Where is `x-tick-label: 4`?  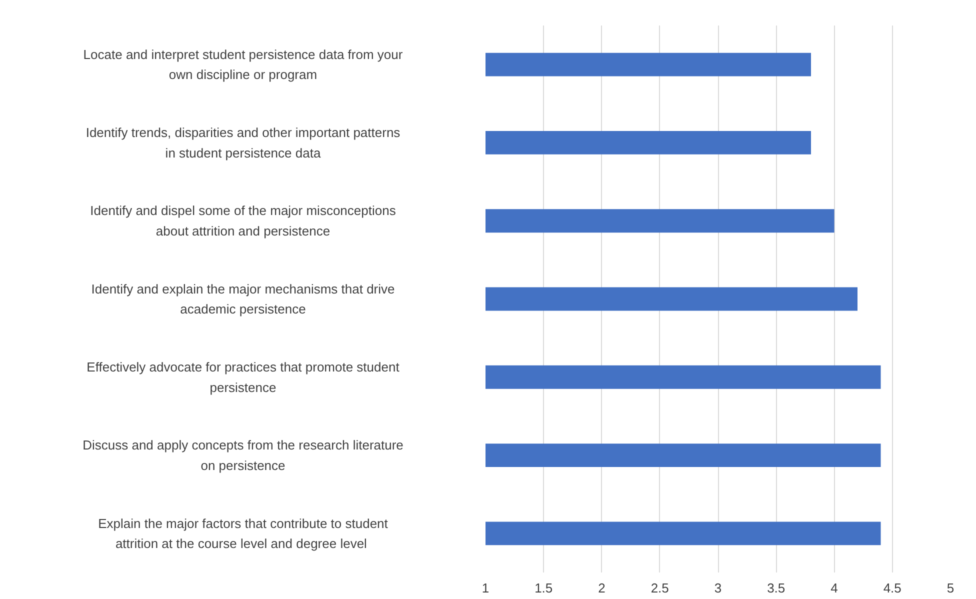 x-tick-label: 4 is located at coordinates (834, 588).